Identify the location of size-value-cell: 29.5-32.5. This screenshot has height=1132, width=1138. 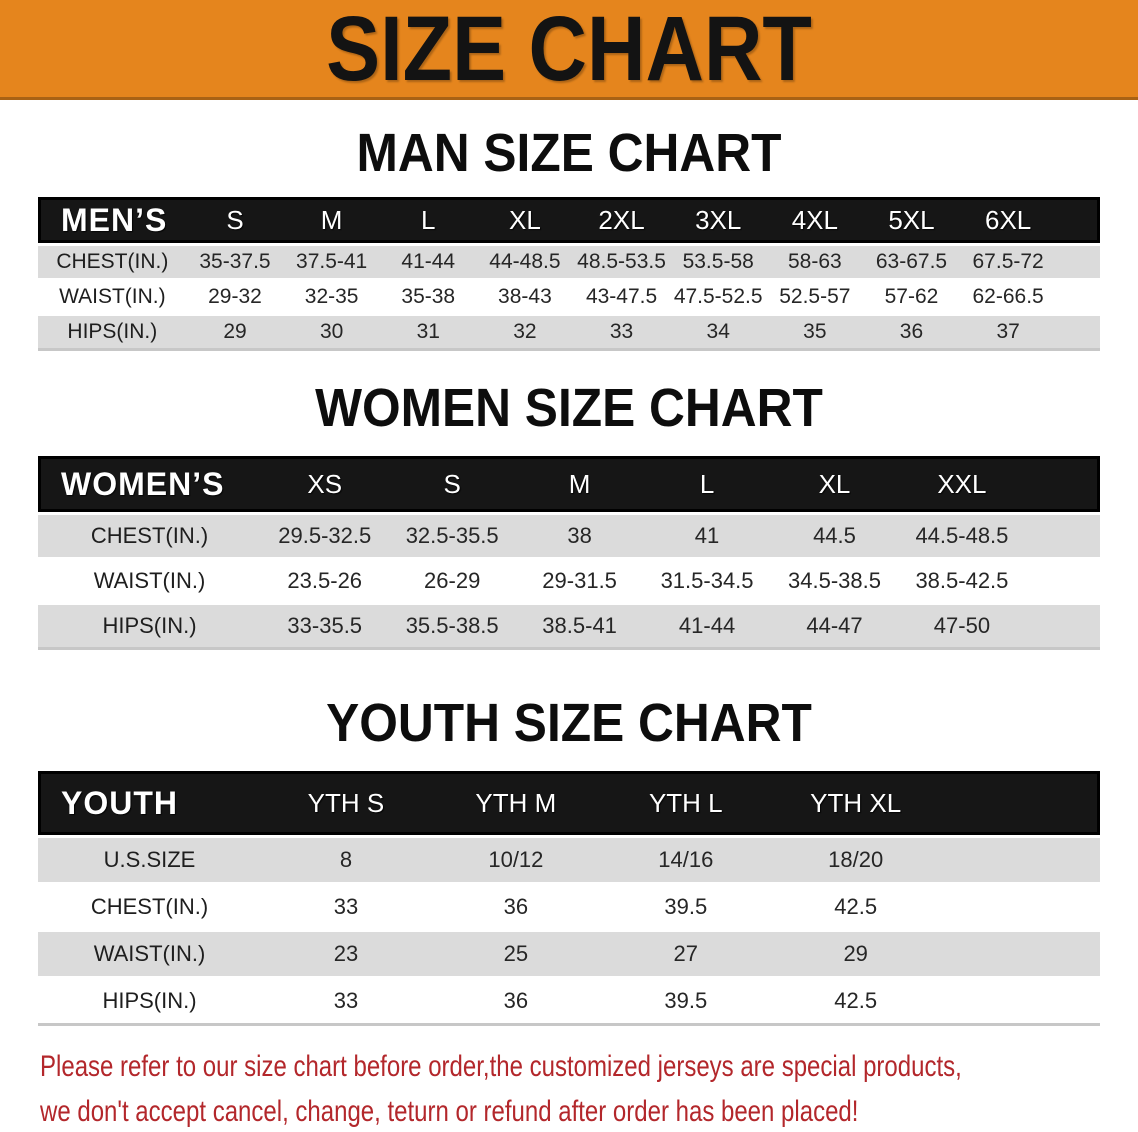
(325, 535).